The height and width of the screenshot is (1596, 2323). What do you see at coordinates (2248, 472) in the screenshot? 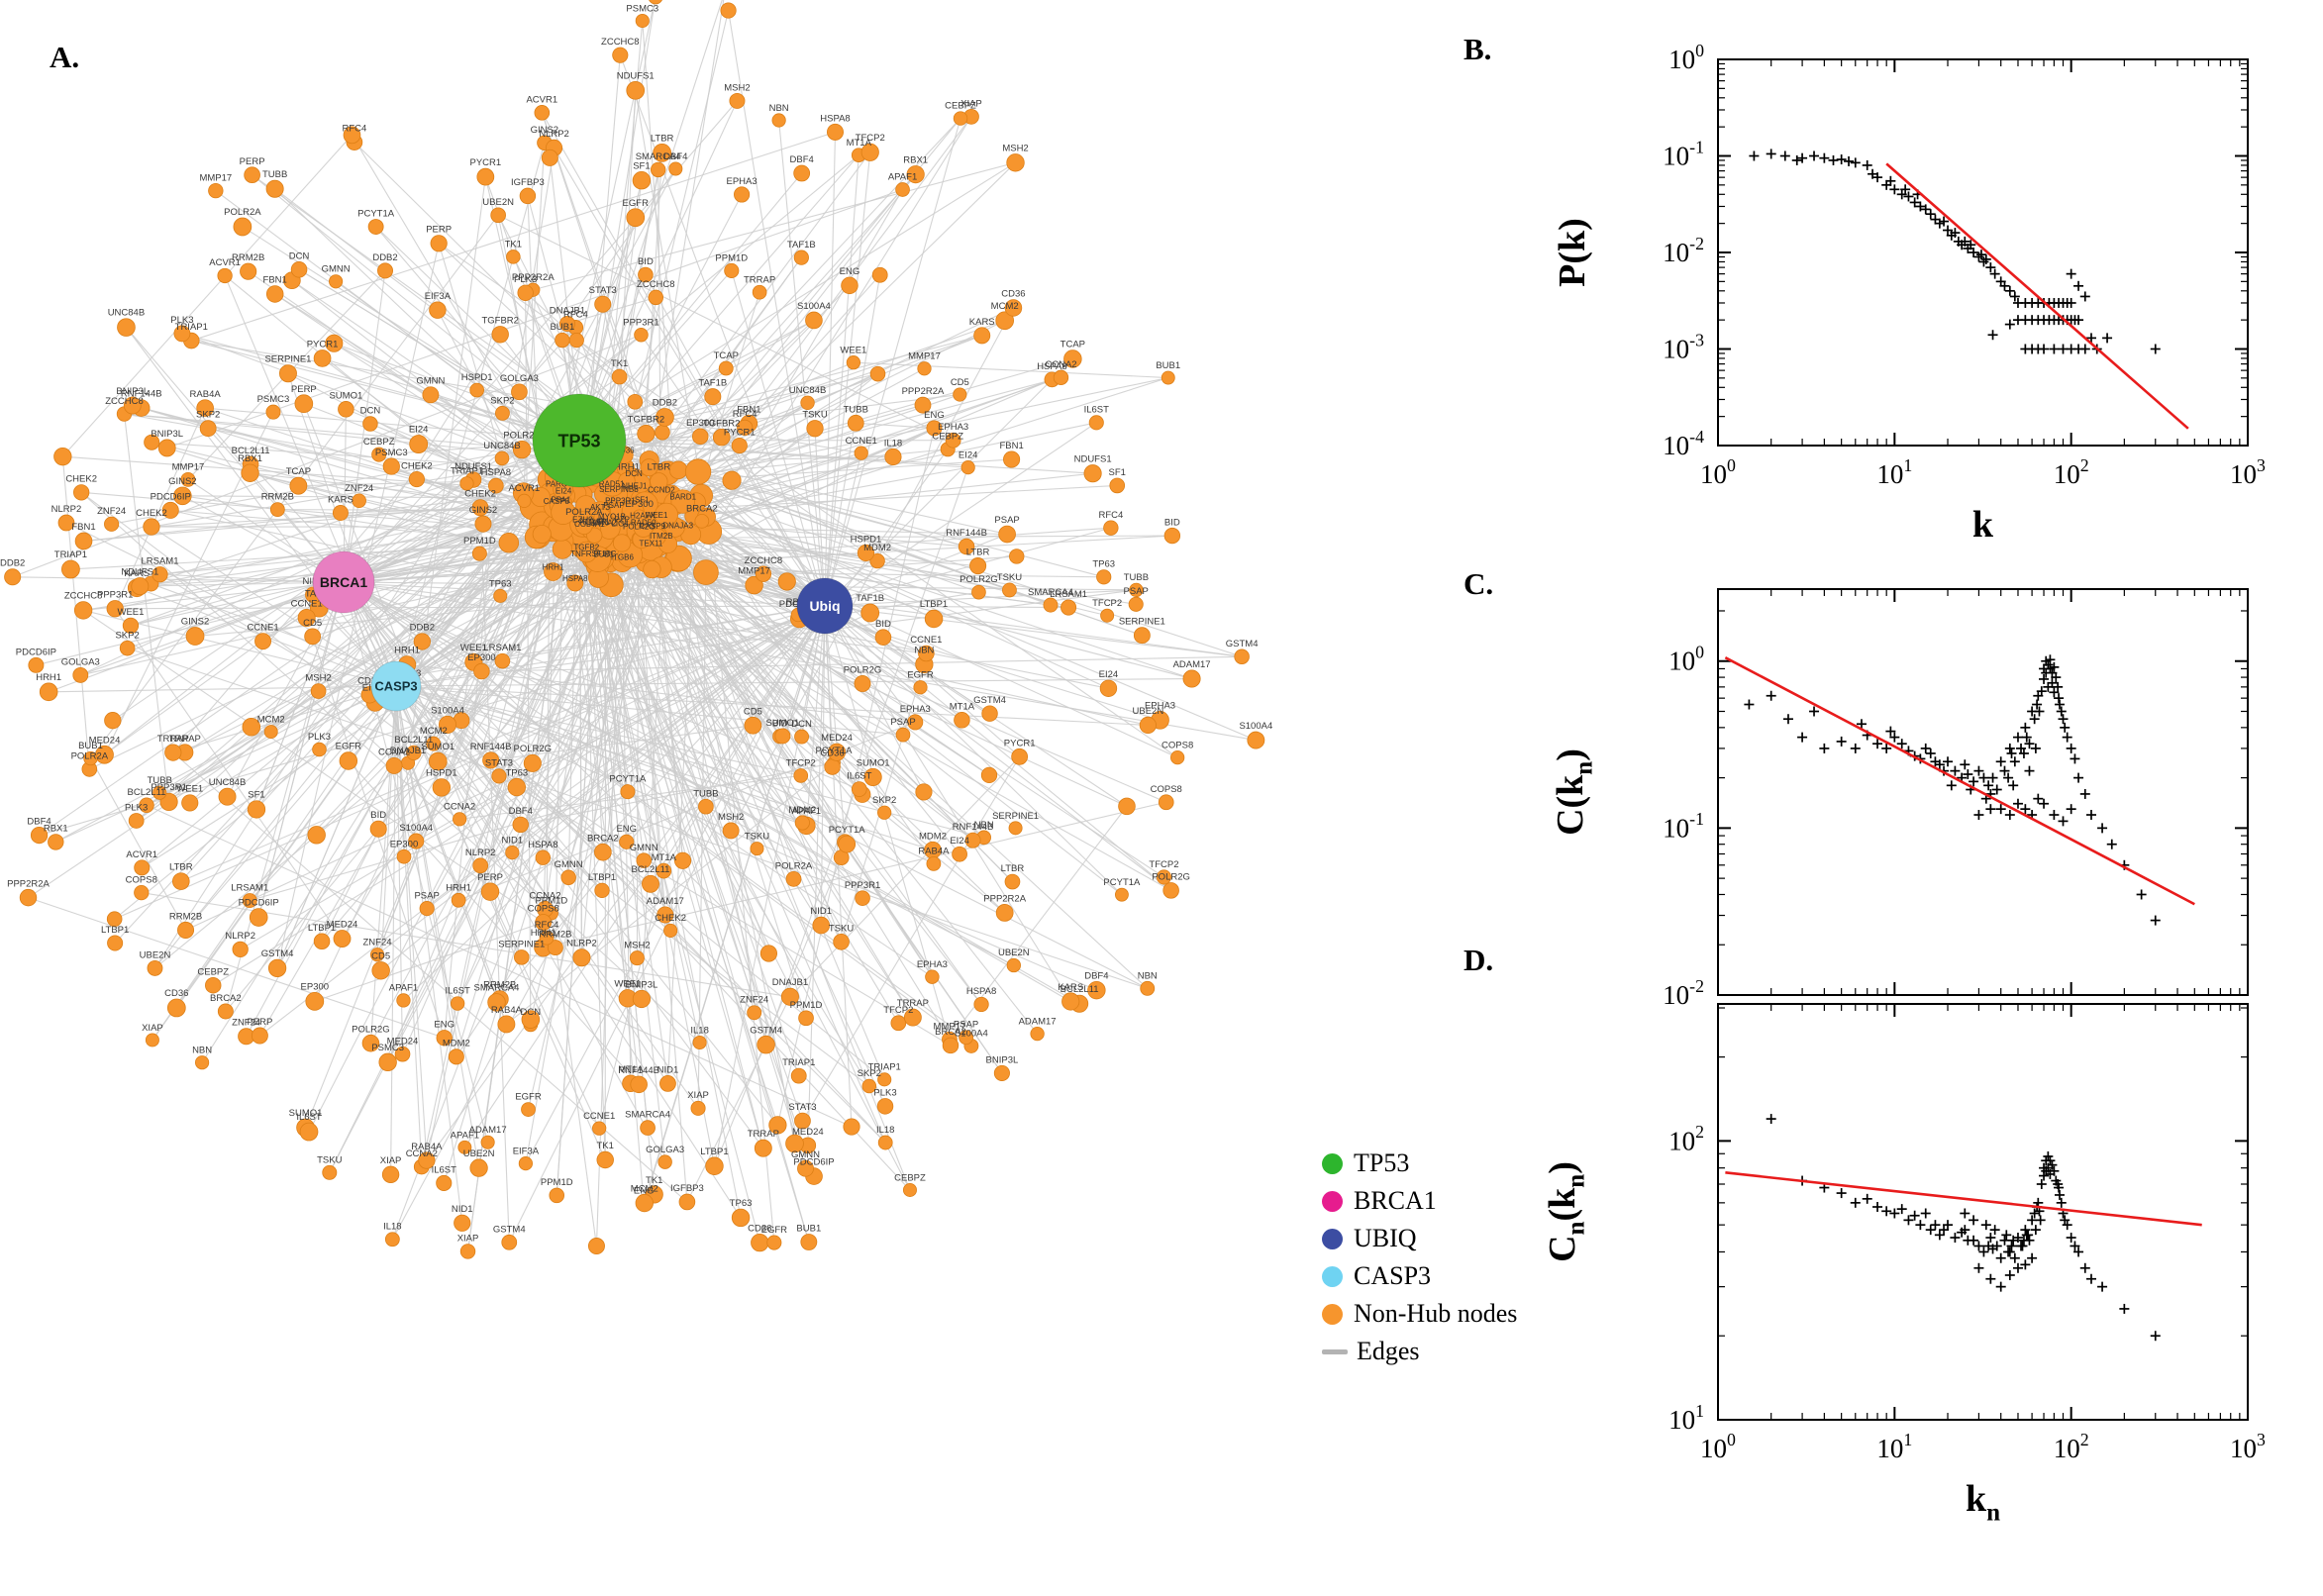
I see `svg-text: 10³` at bounding box center [2248, 472].